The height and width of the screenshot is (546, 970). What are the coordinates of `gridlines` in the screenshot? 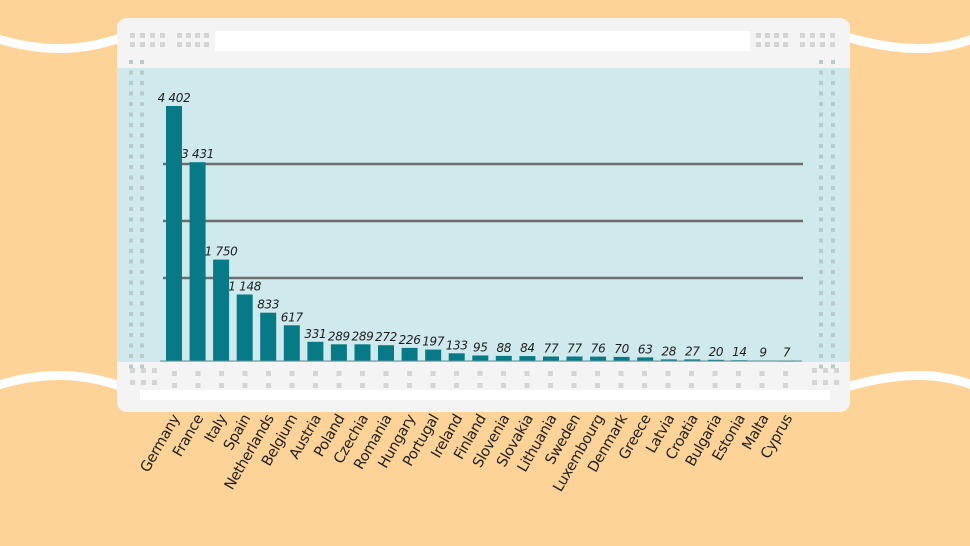 It's located at (483, 221).